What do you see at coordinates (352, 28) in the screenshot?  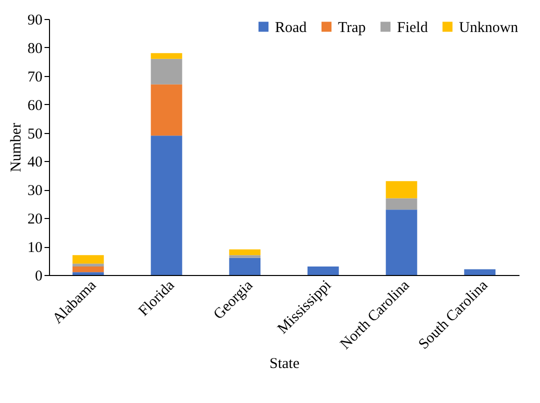 I see `legend-label: Trap` at bounding box center [352, 28].